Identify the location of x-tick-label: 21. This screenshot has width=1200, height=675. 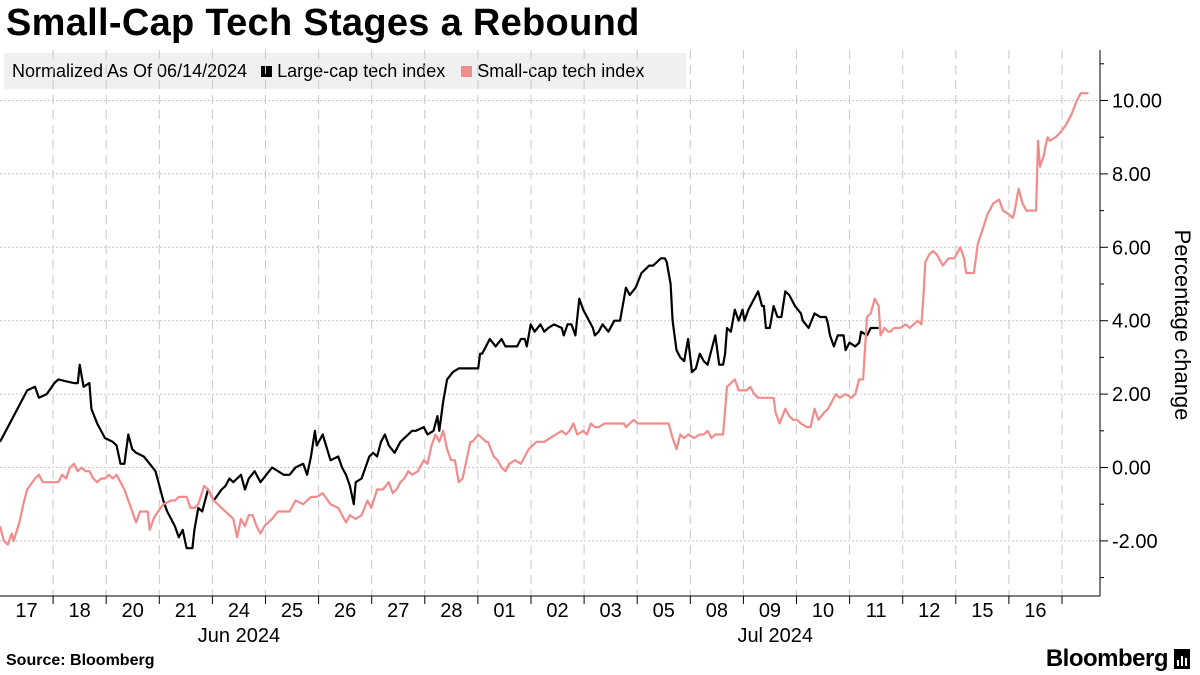
(186, 611).